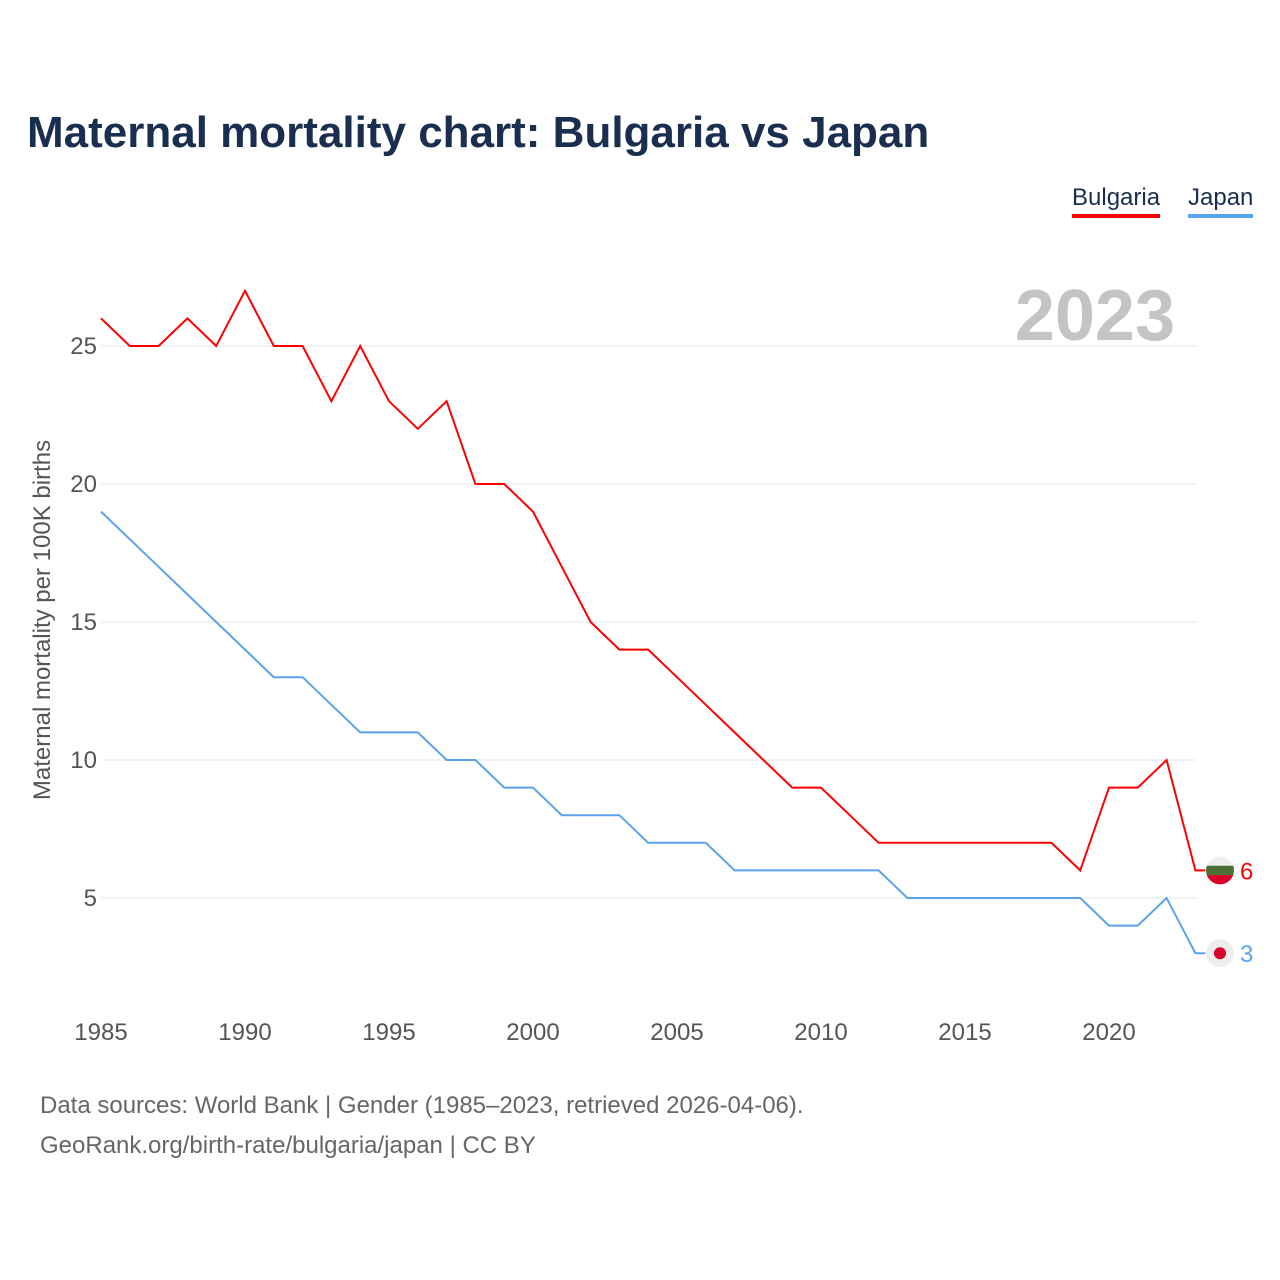 Image resolution: width=1280 pixels, height=1280 pixels. What do you see at coordinates (1221, 201) in the screenshot?
I see `legend-japan: Japan` at bounding box center [1221, 201].